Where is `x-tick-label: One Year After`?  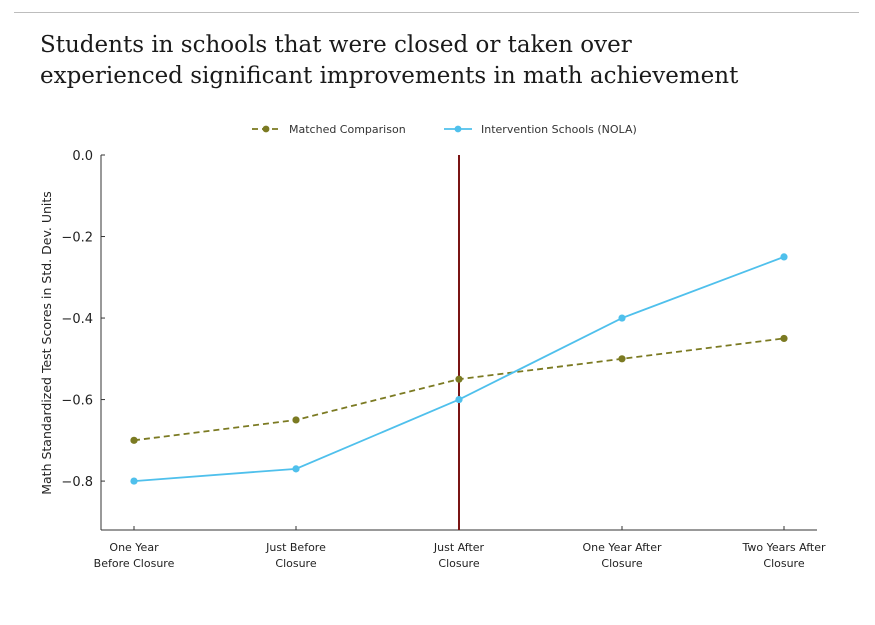 x-tick-label: One Year After is located at coordinates (622, 547).